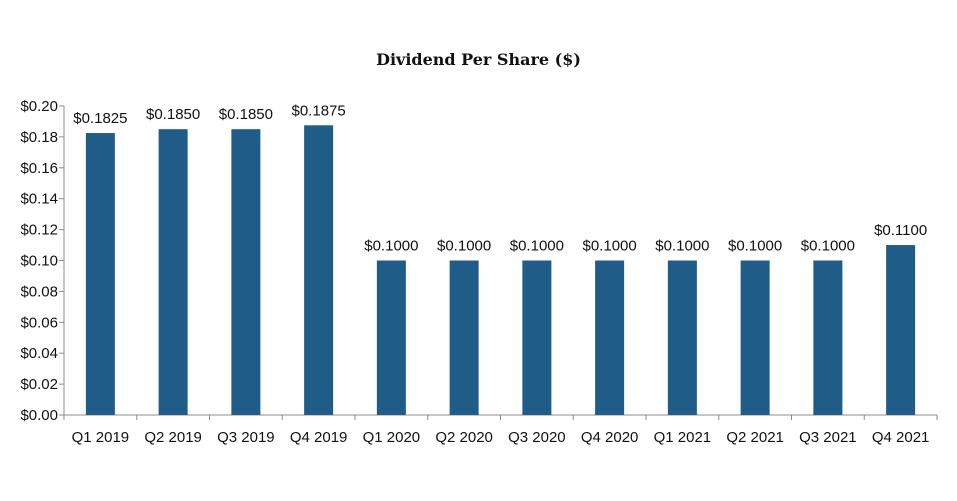  I want to click on x-tick-label: Q1 2021, so click(683, 437).